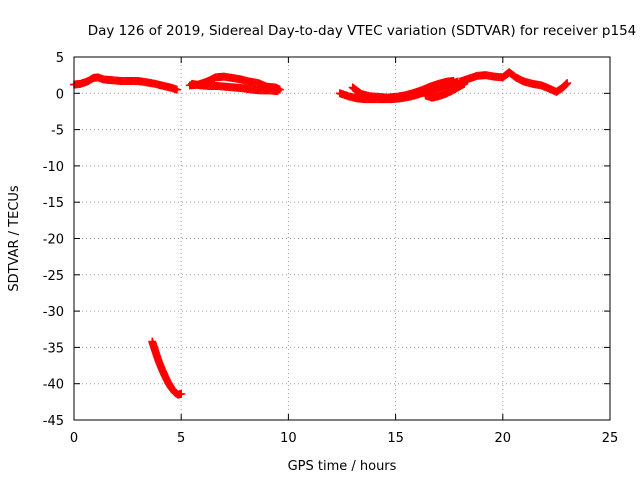 Image resolution: width=640 pixels, height=480 pixels. What do you see at coordinates (14, 238) in the screenshot?
I see `y-axis-label: SDTVAR / TECUs` at bounding box center [14, 238].